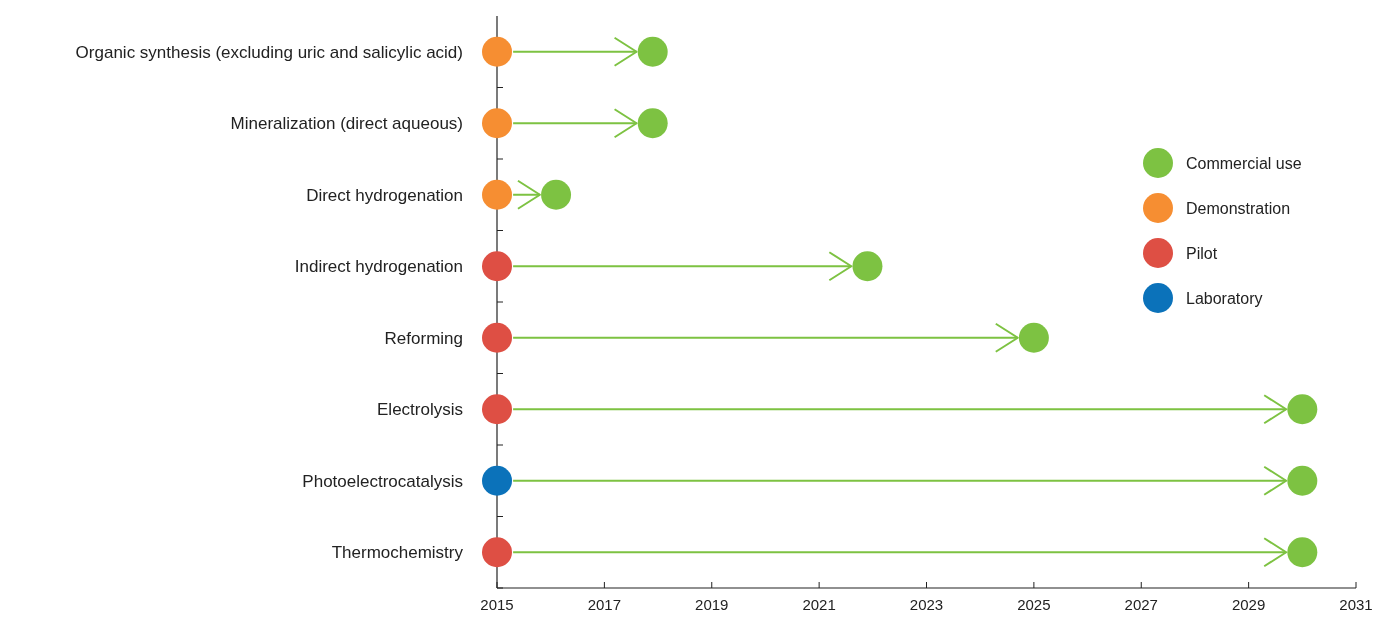 Image resolution: width=1389 pixels, height=619 pixels. I want to click on legend-label: Laboratory, so click(1224, 298).